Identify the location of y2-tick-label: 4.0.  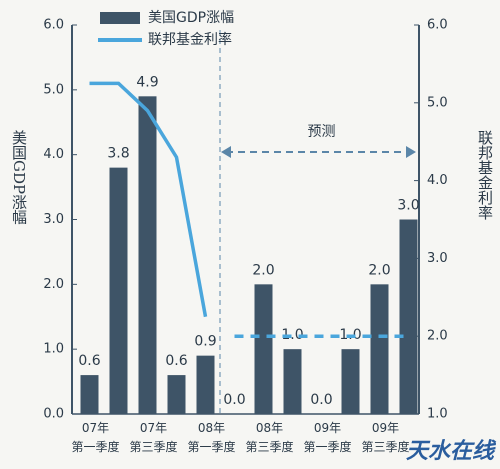
(437, 180).